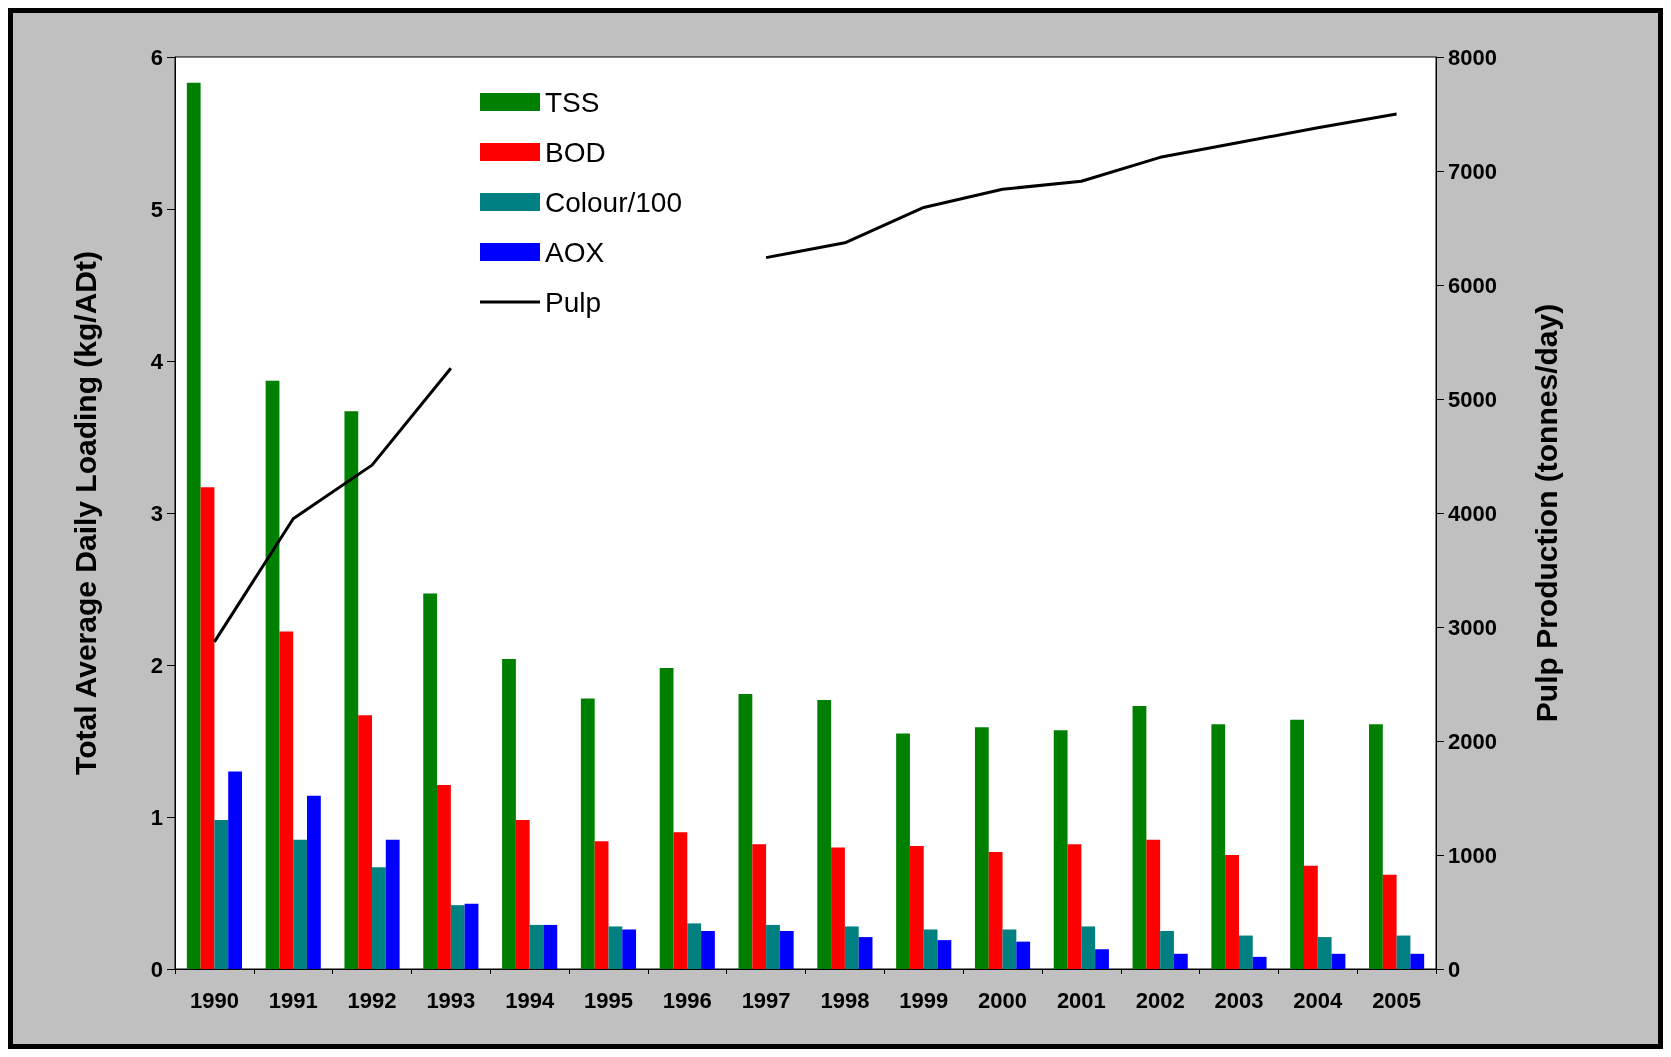 This screenshot has height=1057, width=1671. Describe the element at coordinates (766, 1000) in the screenshot. I see `x-tick-label: 1997` at that location.